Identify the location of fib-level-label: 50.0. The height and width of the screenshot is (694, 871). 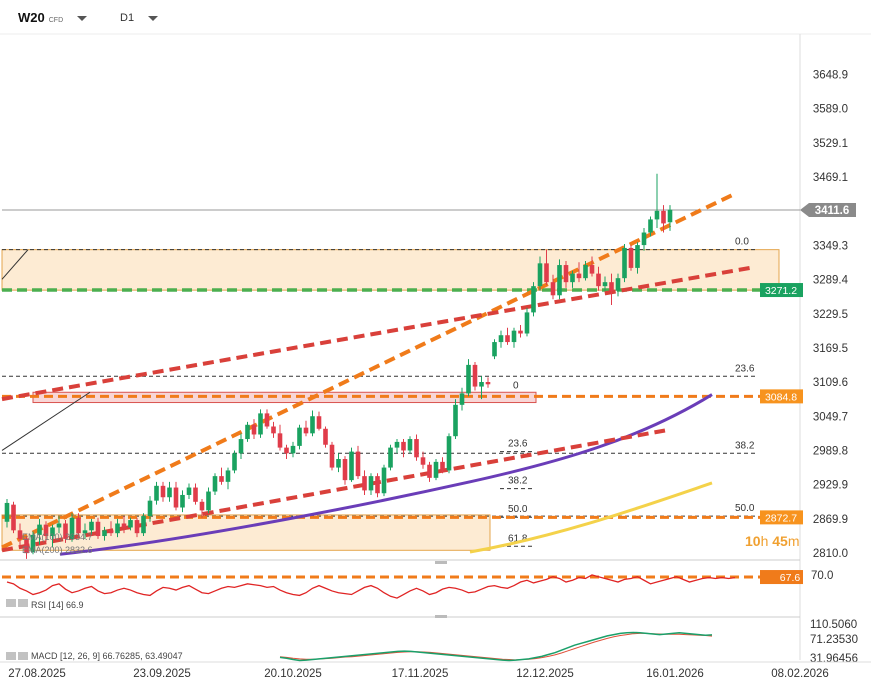
(518, 509).